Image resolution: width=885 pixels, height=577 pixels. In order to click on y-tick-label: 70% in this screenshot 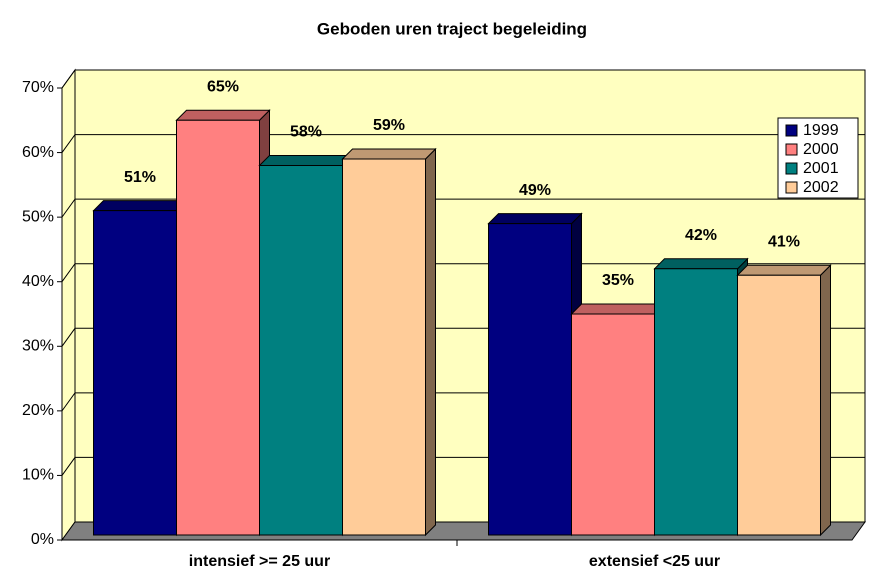, I will do `click(38, 87)`.